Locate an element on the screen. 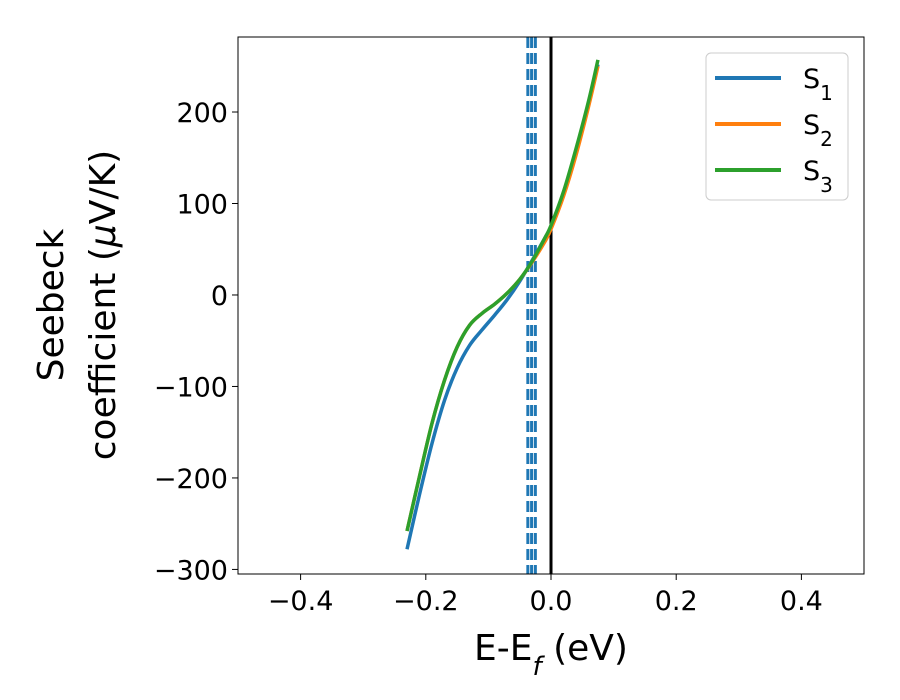 The width and height of the screenshot is (900, 700). y-tick-label: 100 is located at coordinates (202, 204).